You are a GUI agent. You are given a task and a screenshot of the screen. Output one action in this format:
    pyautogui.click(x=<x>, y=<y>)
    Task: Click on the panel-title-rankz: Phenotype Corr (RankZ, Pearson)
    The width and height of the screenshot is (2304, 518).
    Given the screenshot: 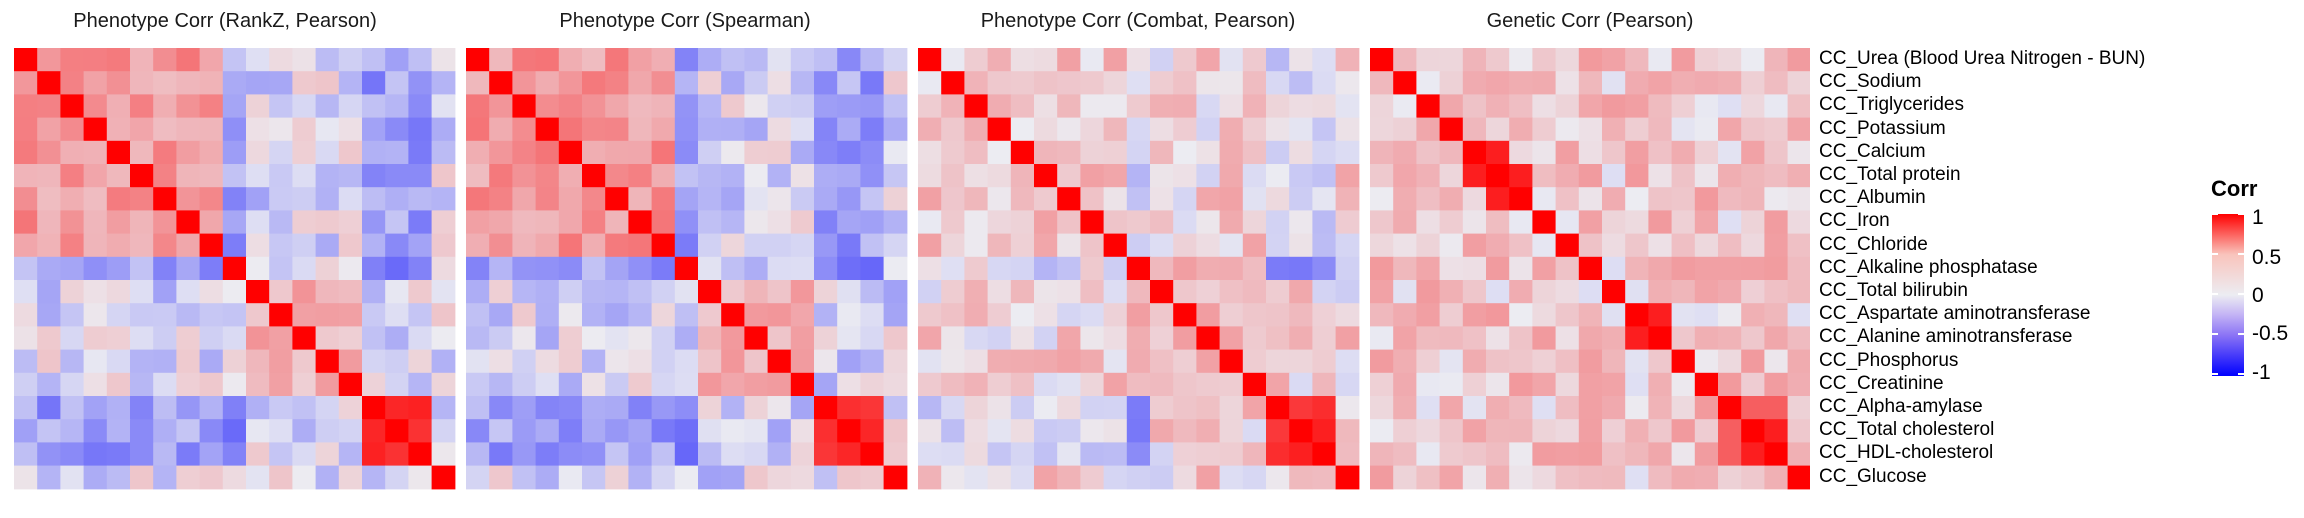 What is the action you would take?
    pyautogui.click(x=225, y=21)
    